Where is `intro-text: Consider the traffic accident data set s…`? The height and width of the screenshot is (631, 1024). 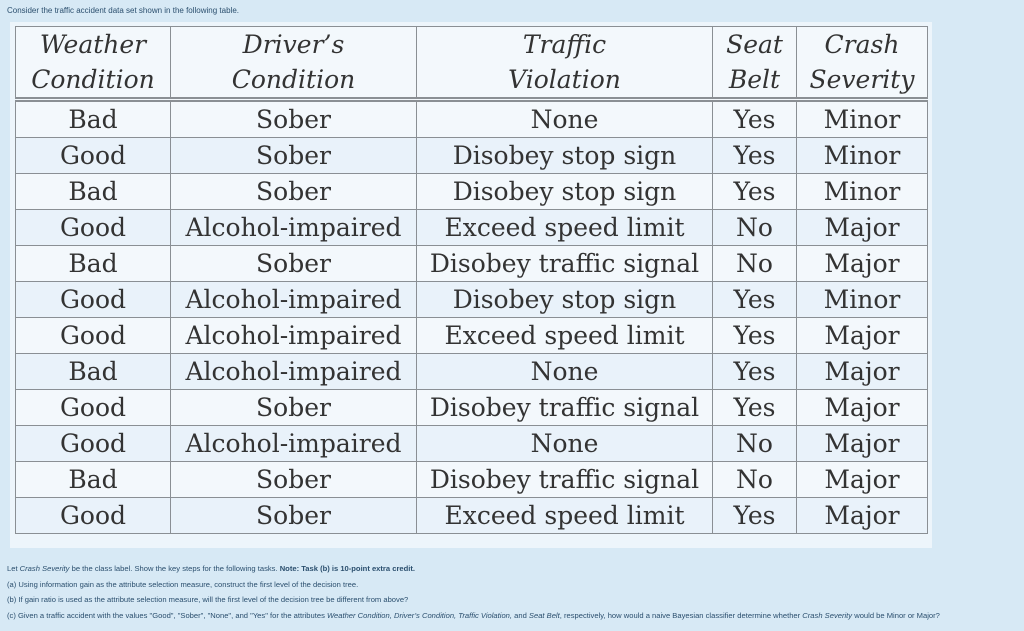
intro-text: Consider the traffic accident data set s… is located at coordinates (123, 10).